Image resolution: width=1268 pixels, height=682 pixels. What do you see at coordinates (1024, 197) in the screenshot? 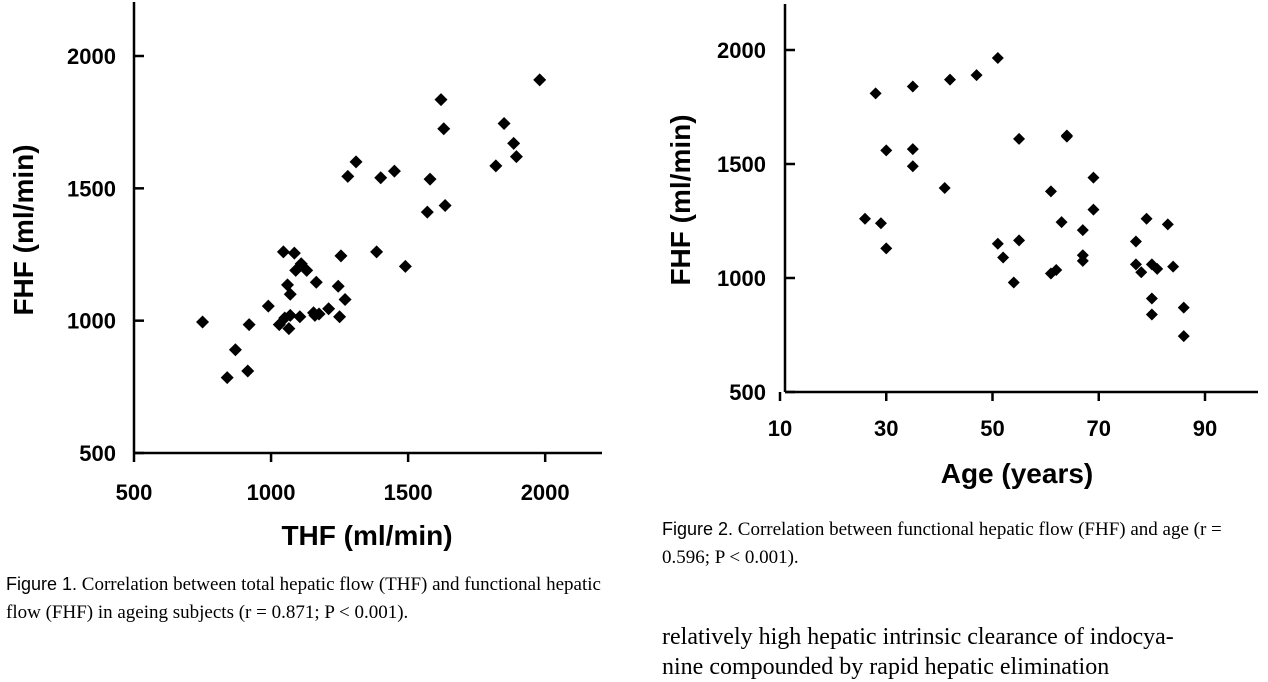
I see `figure2-data-points` at bounding box center [1024, 197].